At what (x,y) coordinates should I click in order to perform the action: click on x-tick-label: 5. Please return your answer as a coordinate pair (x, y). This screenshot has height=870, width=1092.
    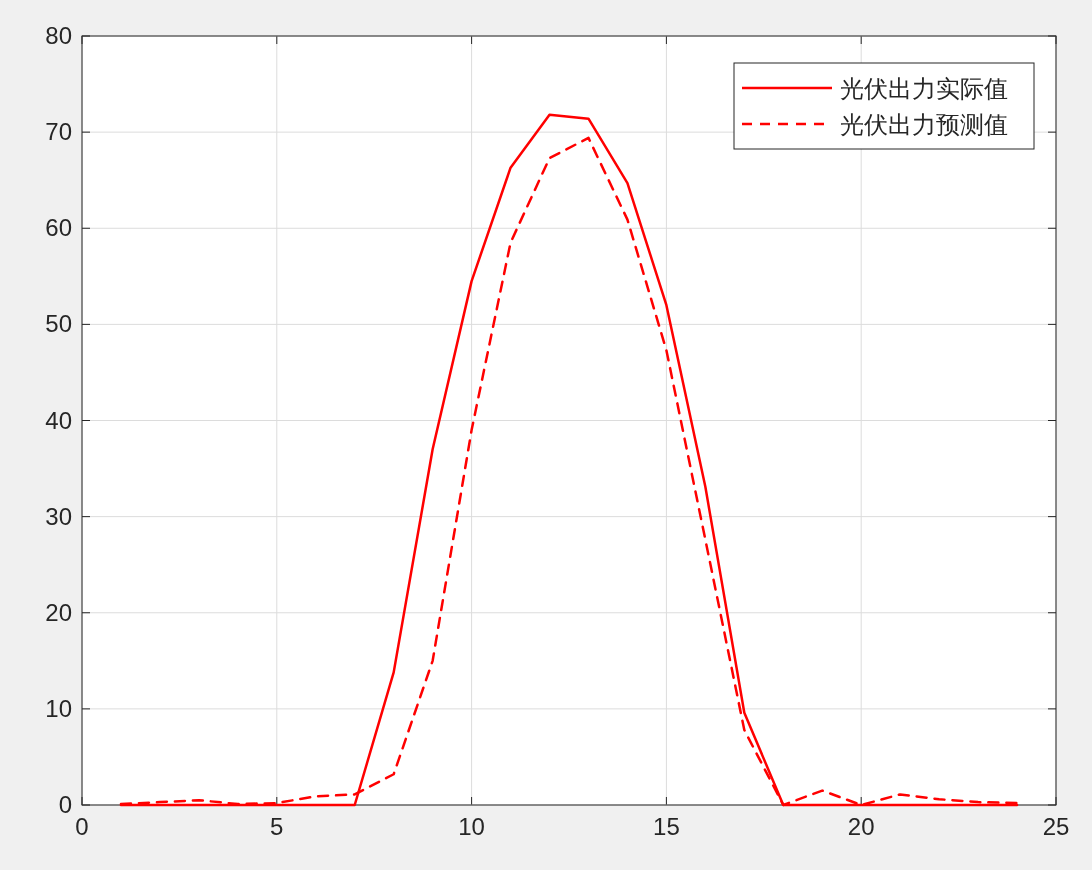
    Looking at the image, I should click on (277, 826).